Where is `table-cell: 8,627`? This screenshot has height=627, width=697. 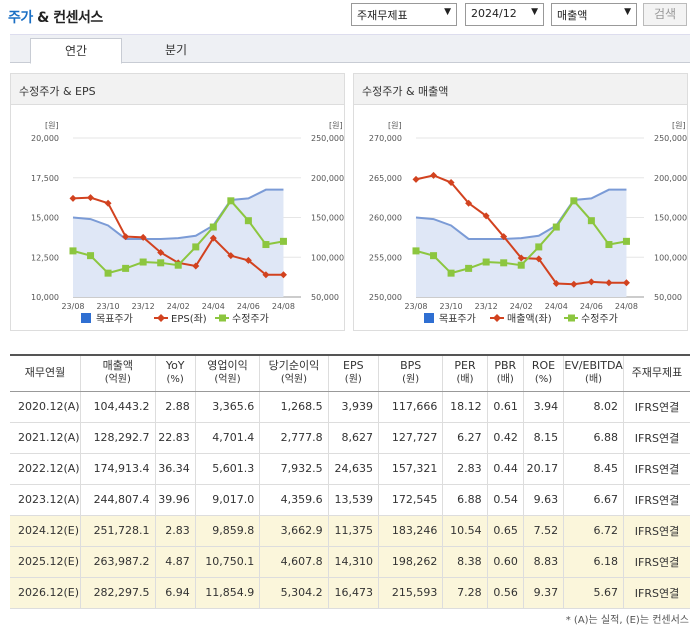 table-cell: 8,627 is located at coordinates (353, 438).